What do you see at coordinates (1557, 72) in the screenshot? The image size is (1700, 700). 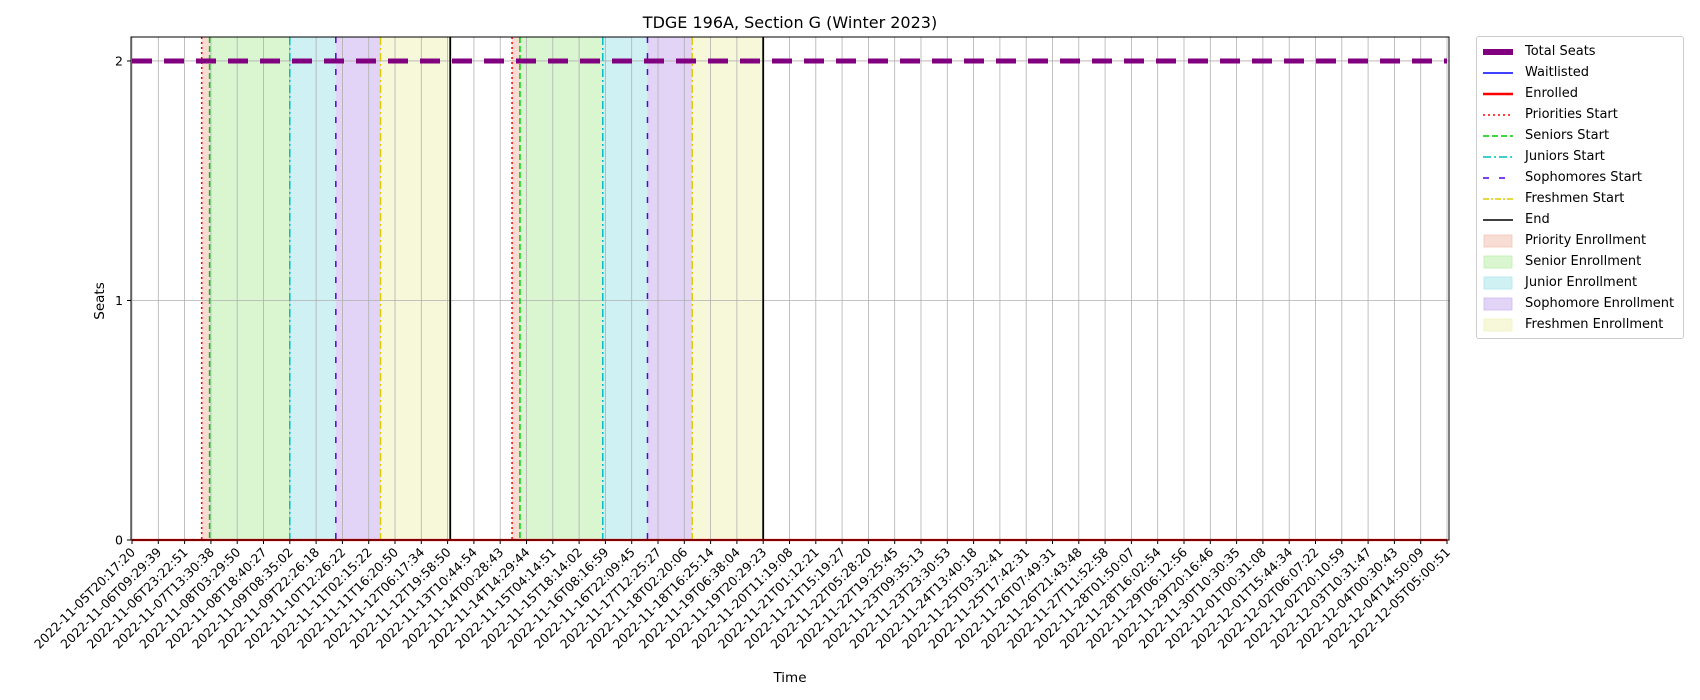 I see `legend-label: Waitlisted` at bounding box center [1557, 72].